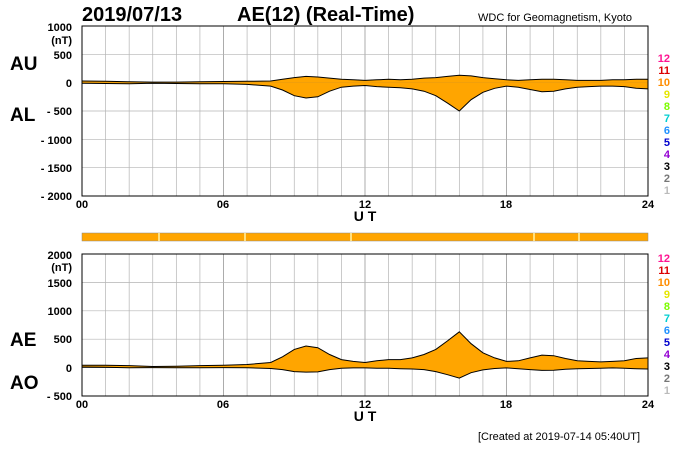  What do you see at coordinates (60, 256) in the screenshot?
I see `y-tick-label: 2000` at bounding box center [60, 256].